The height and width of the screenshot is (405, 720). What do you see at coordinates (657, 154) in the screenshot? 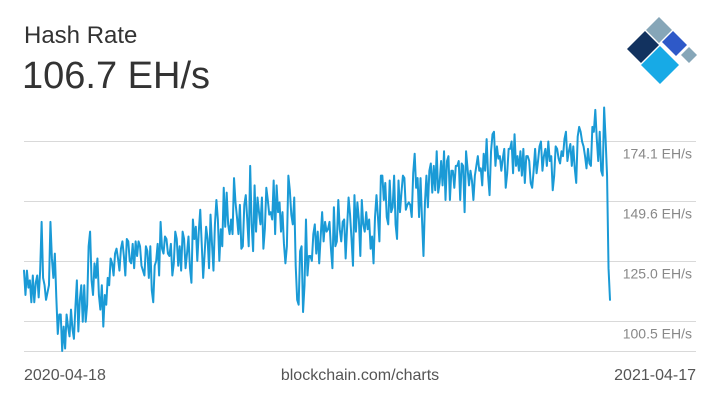
I see `y-tick-label: 174.1 EH/s` at bounding box center [657, 154].